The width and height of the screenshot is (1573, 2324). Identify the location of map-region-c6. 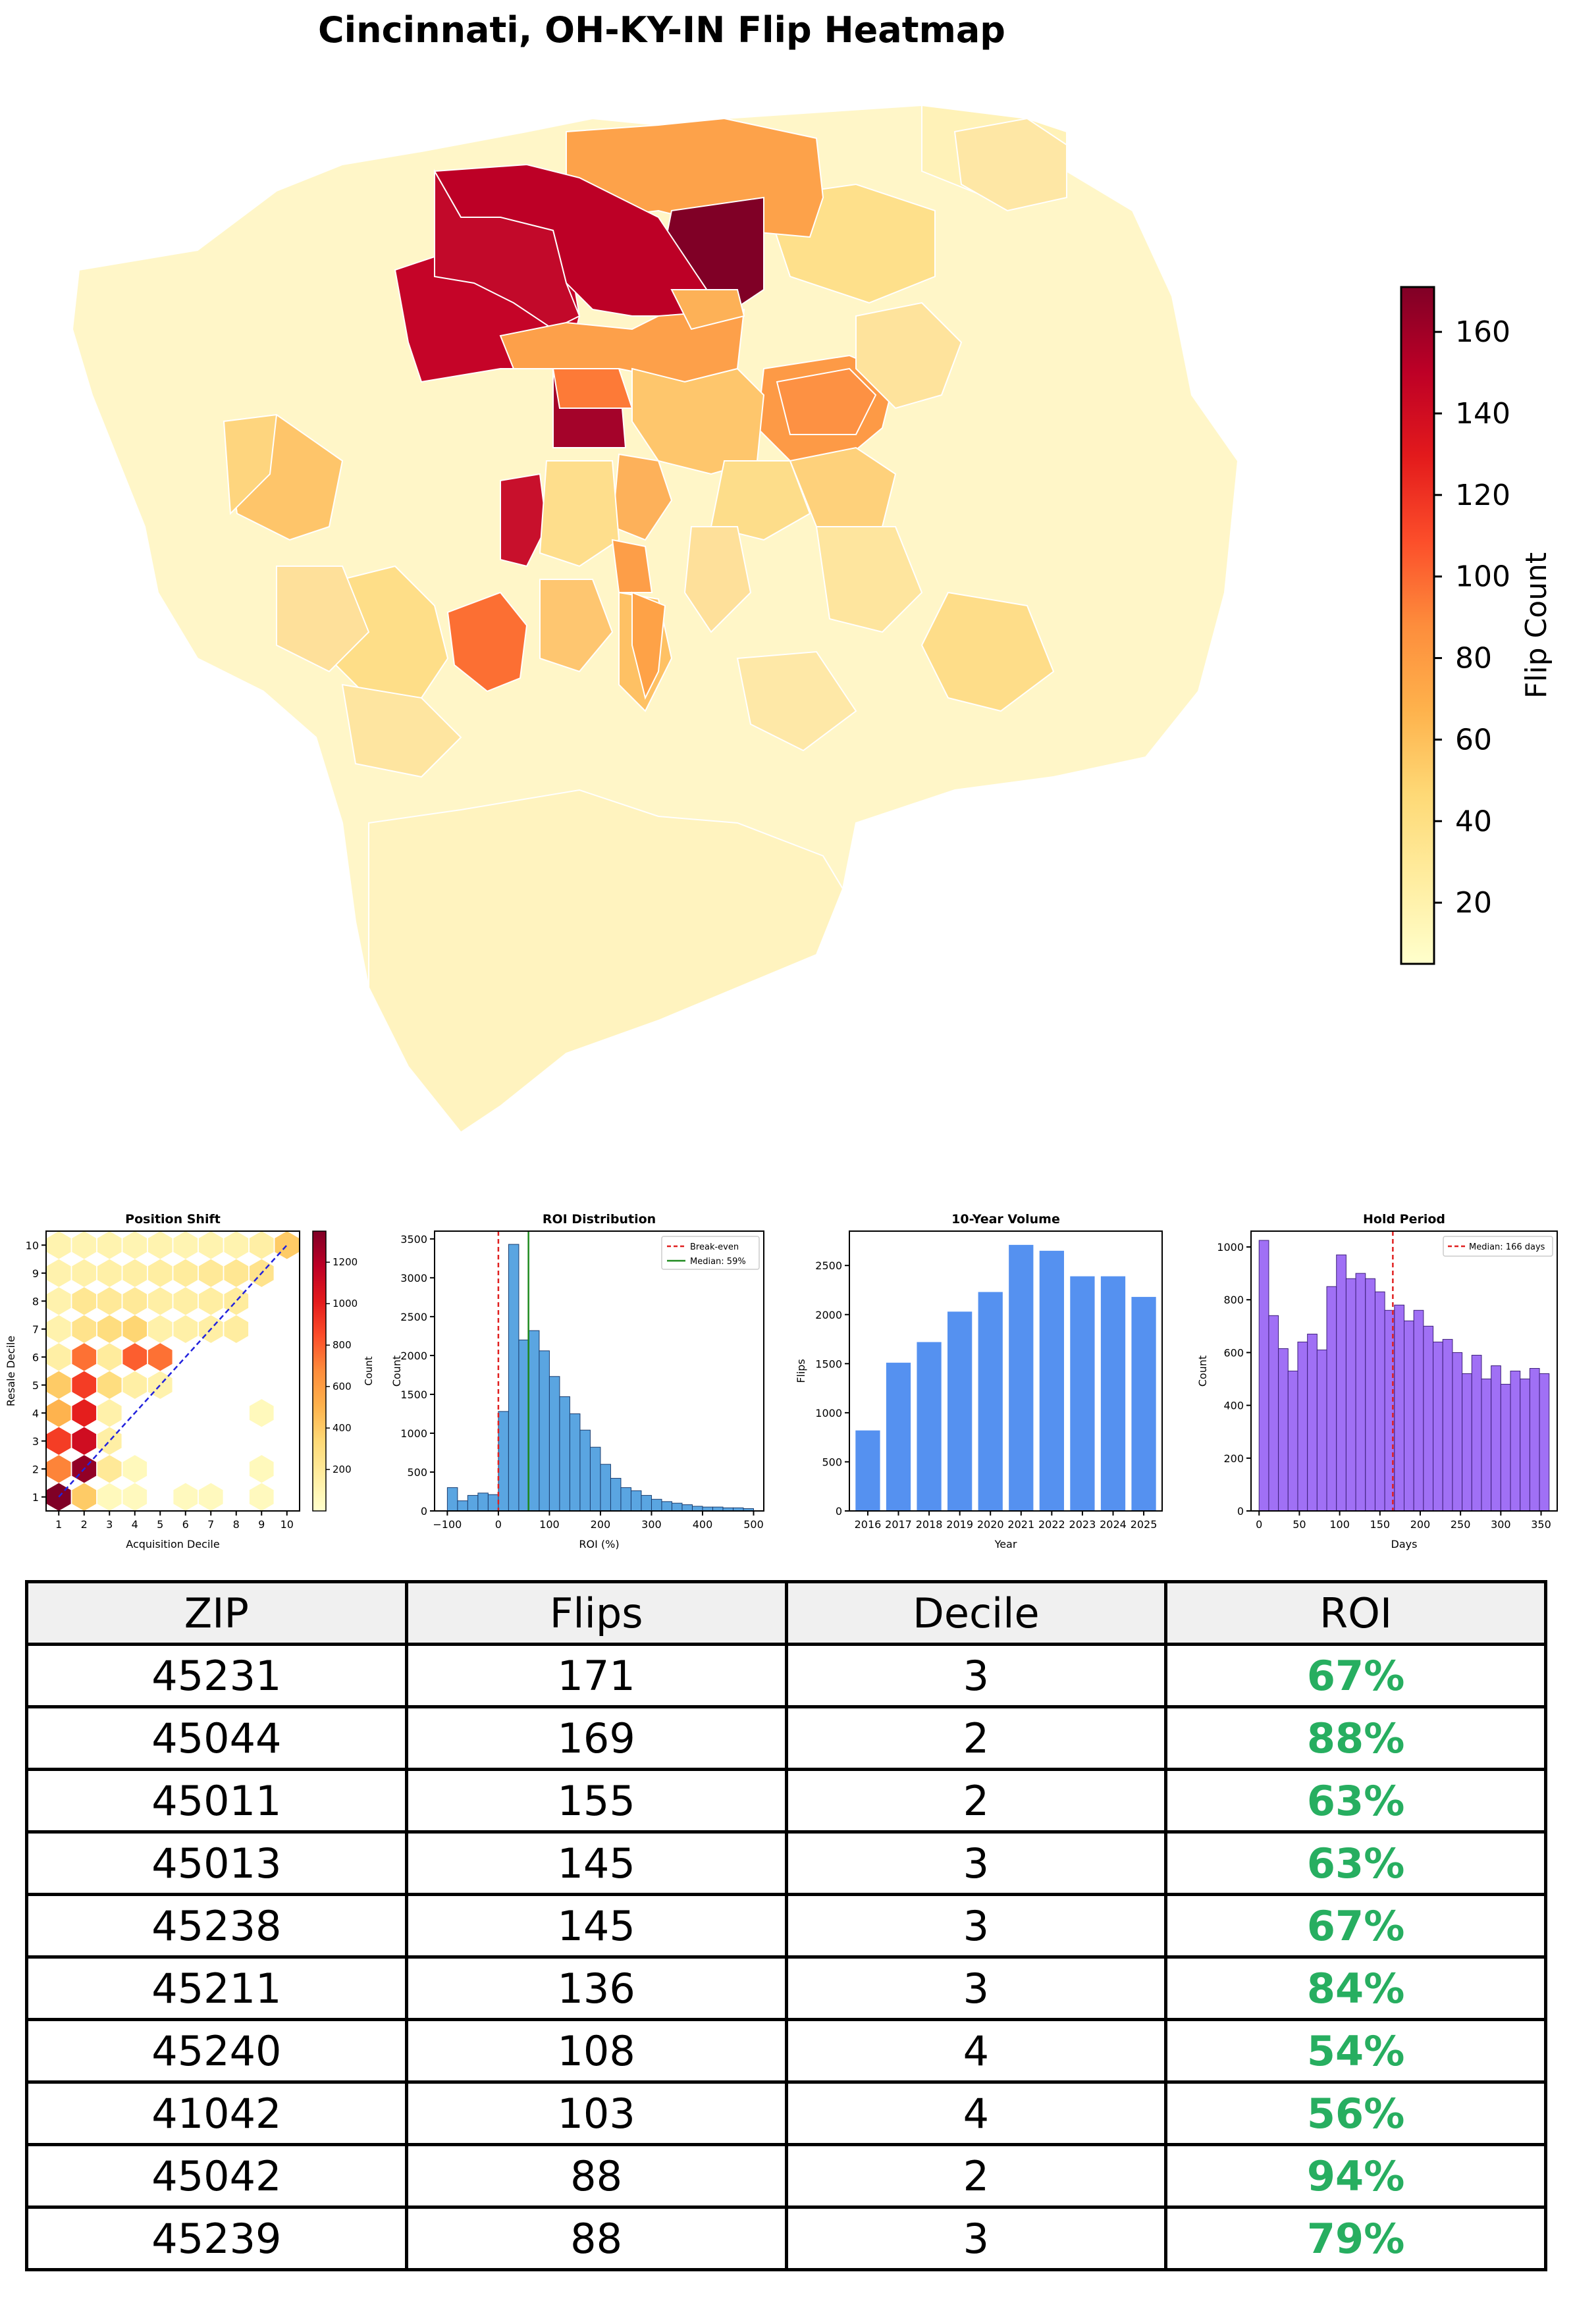
(632, 566).